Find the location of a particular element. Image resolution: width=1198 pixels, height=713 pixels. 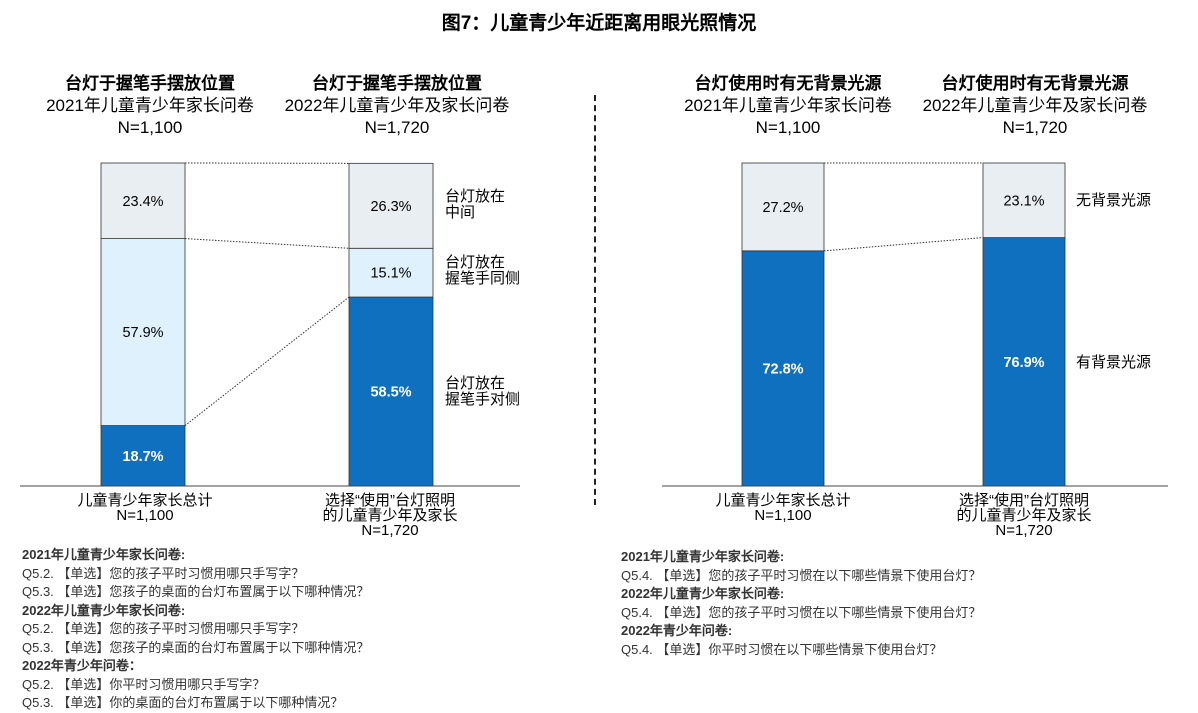

legend-line: 中间 is located at coordinates (475, 213).